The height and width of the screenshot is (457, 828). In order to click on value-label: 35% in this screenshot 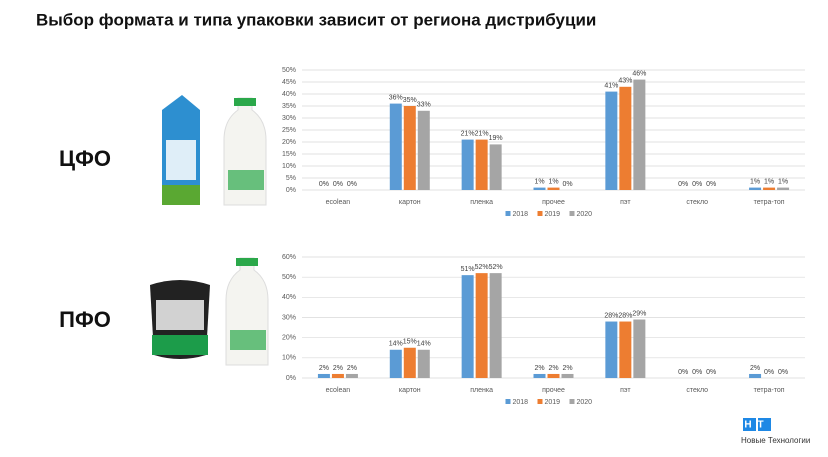, I will do `click(410, 100)`.